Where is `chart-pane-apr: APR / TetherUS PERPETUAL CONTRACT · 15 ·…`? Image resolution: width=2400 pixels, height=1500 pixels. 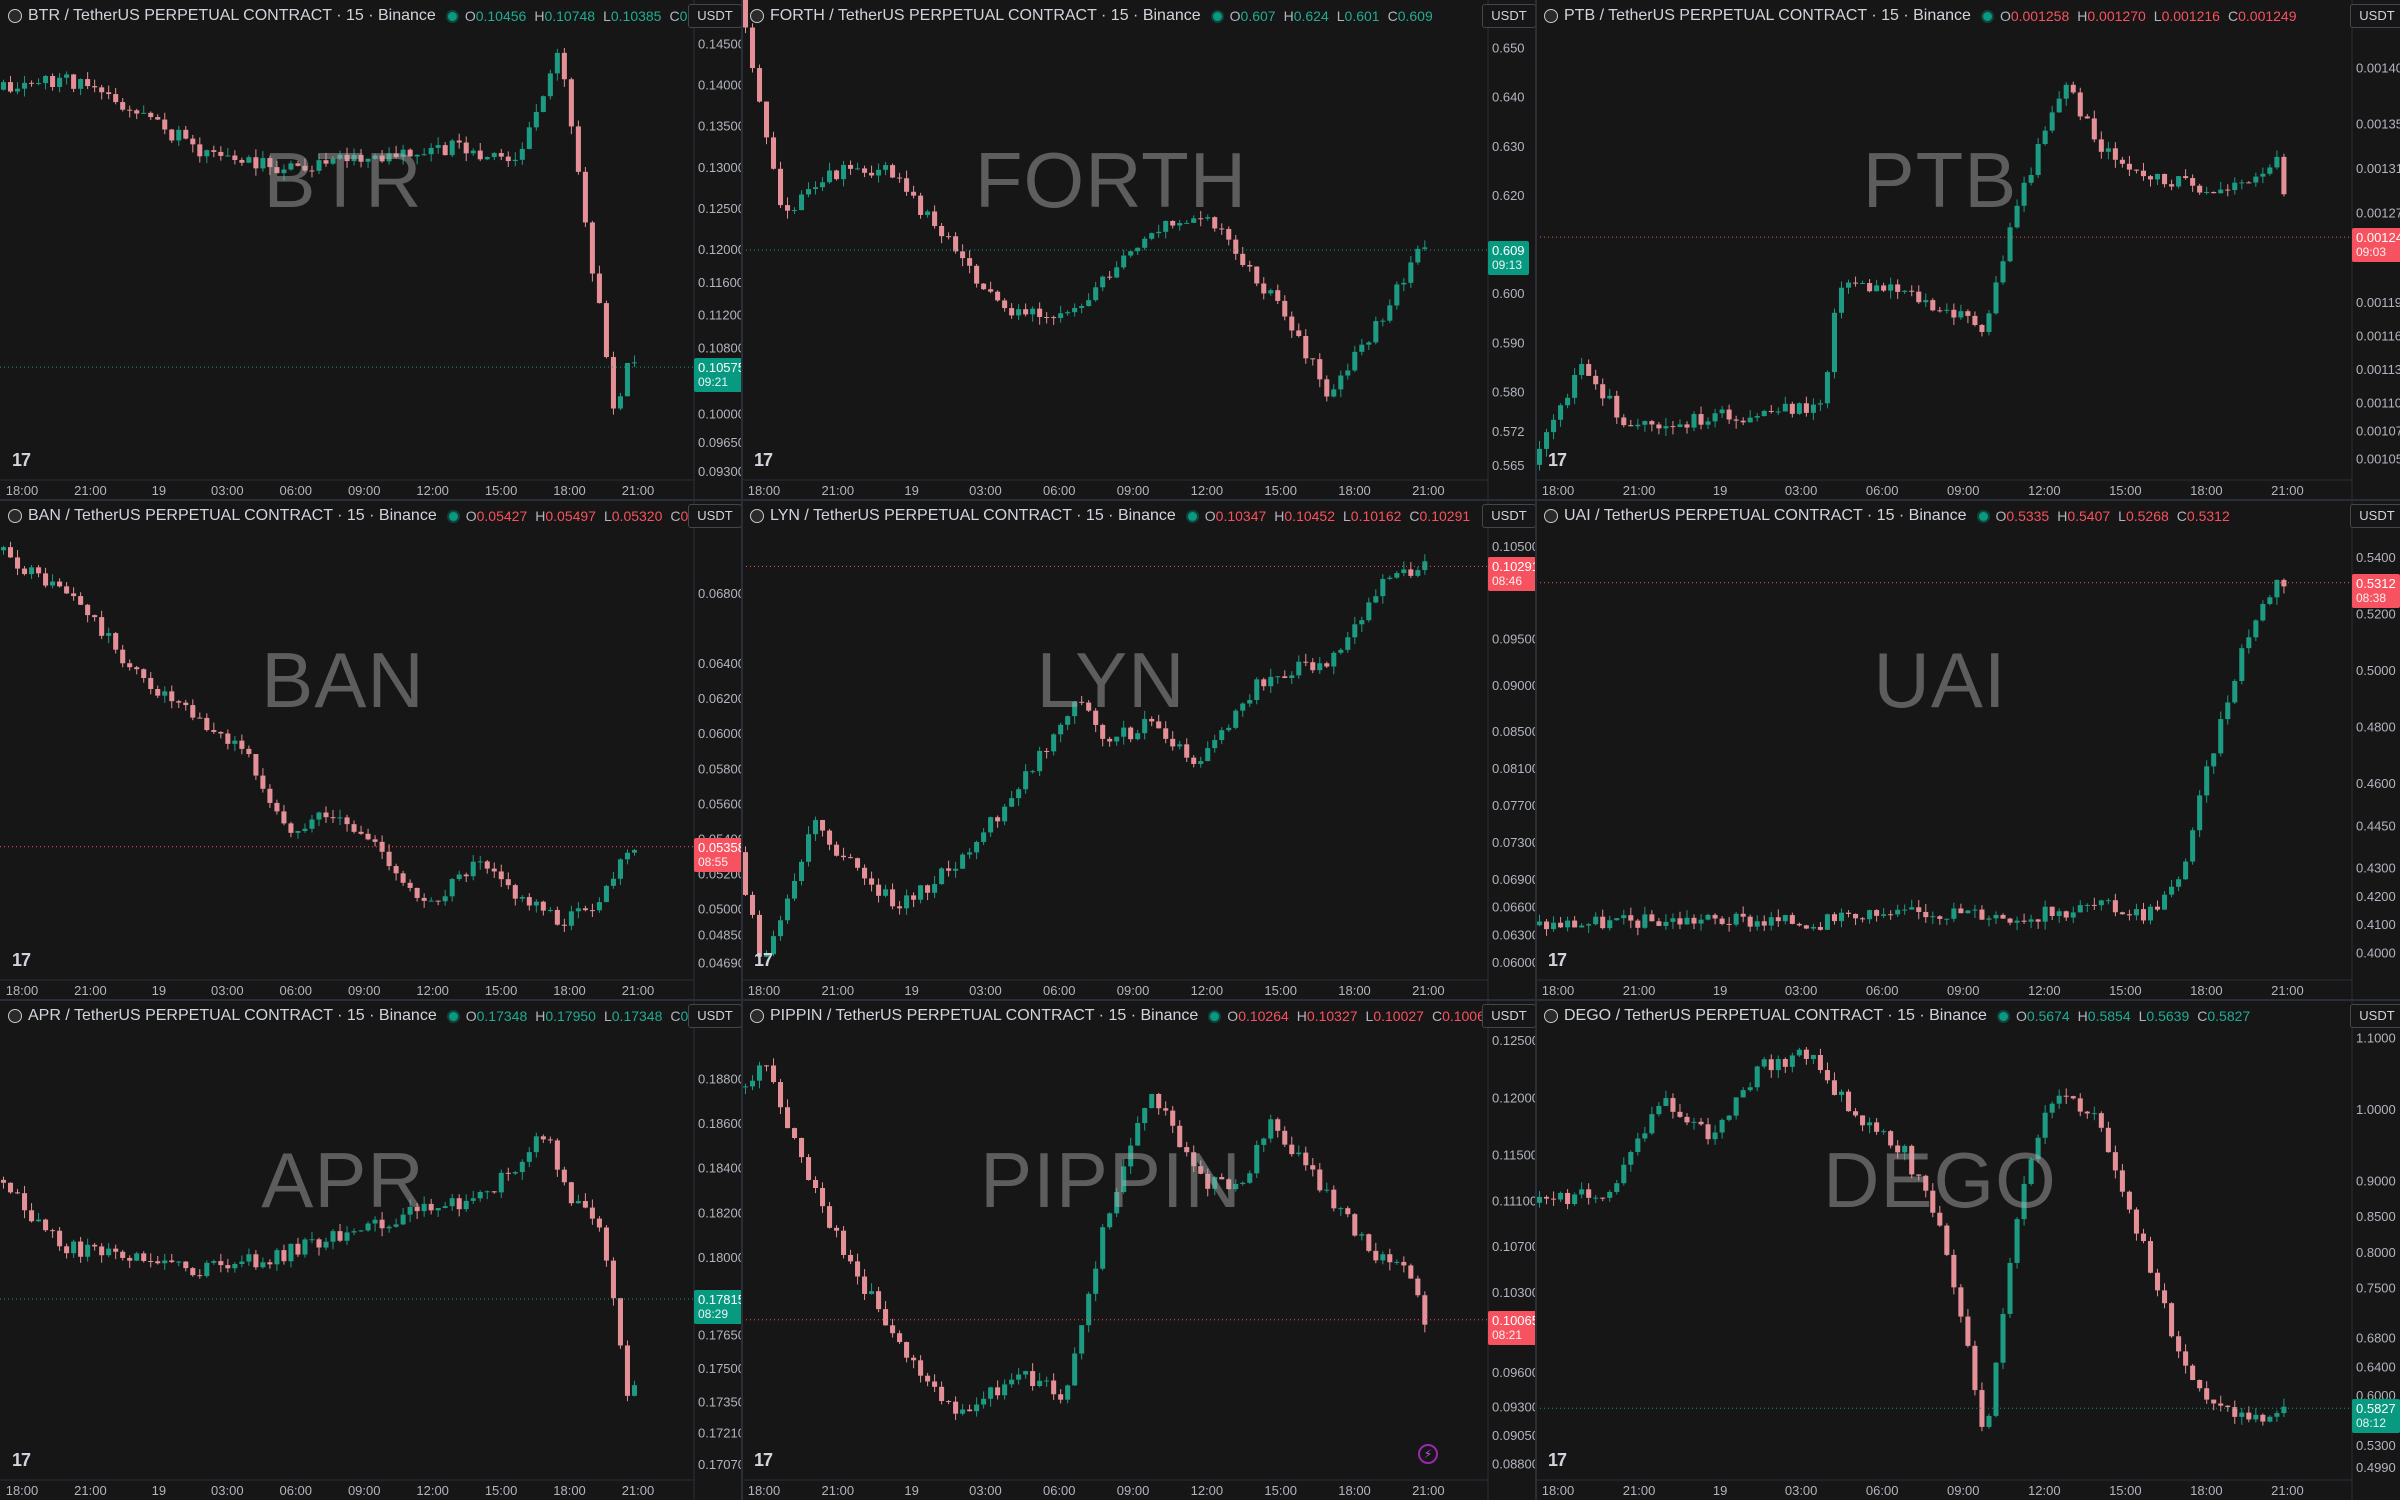
chart-pane-apr: APR / TetherUS PERPETUAL CONTRACT · 15 ·… is located at coordinates (371, 1250).